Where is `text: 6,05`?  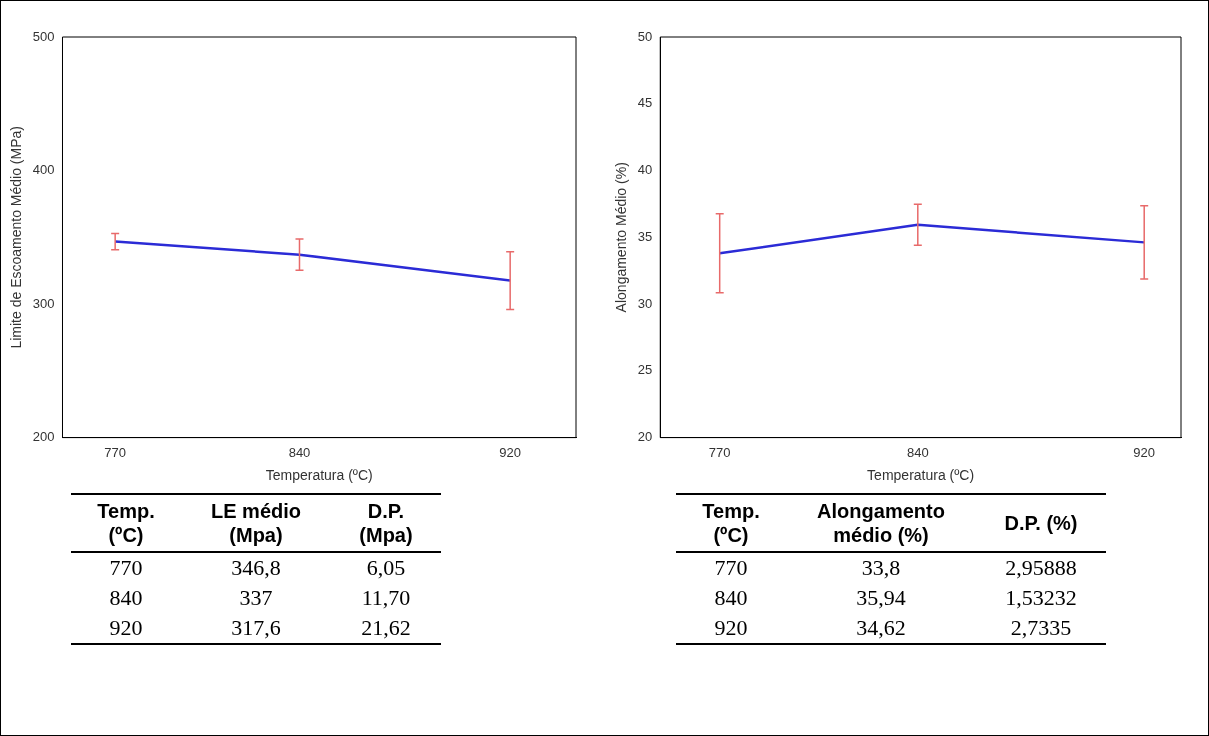 text: 6,05 is located at coordinates (386, 568).